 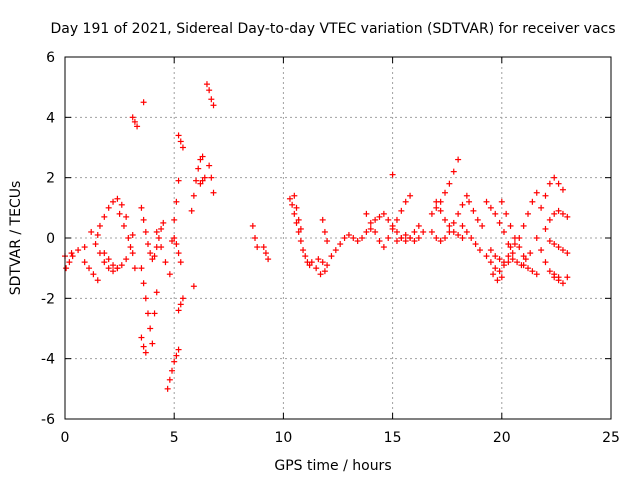 What do you see at coordinates (48, 420) in the screenshot?
I see `y-tick-label: -6` at bounding box center [48, 420].